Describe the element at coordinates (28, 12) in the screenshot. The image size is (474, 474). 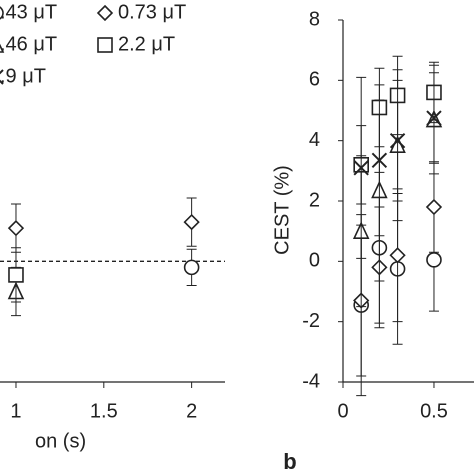
I see `legend-label: .43 μT` at that location.